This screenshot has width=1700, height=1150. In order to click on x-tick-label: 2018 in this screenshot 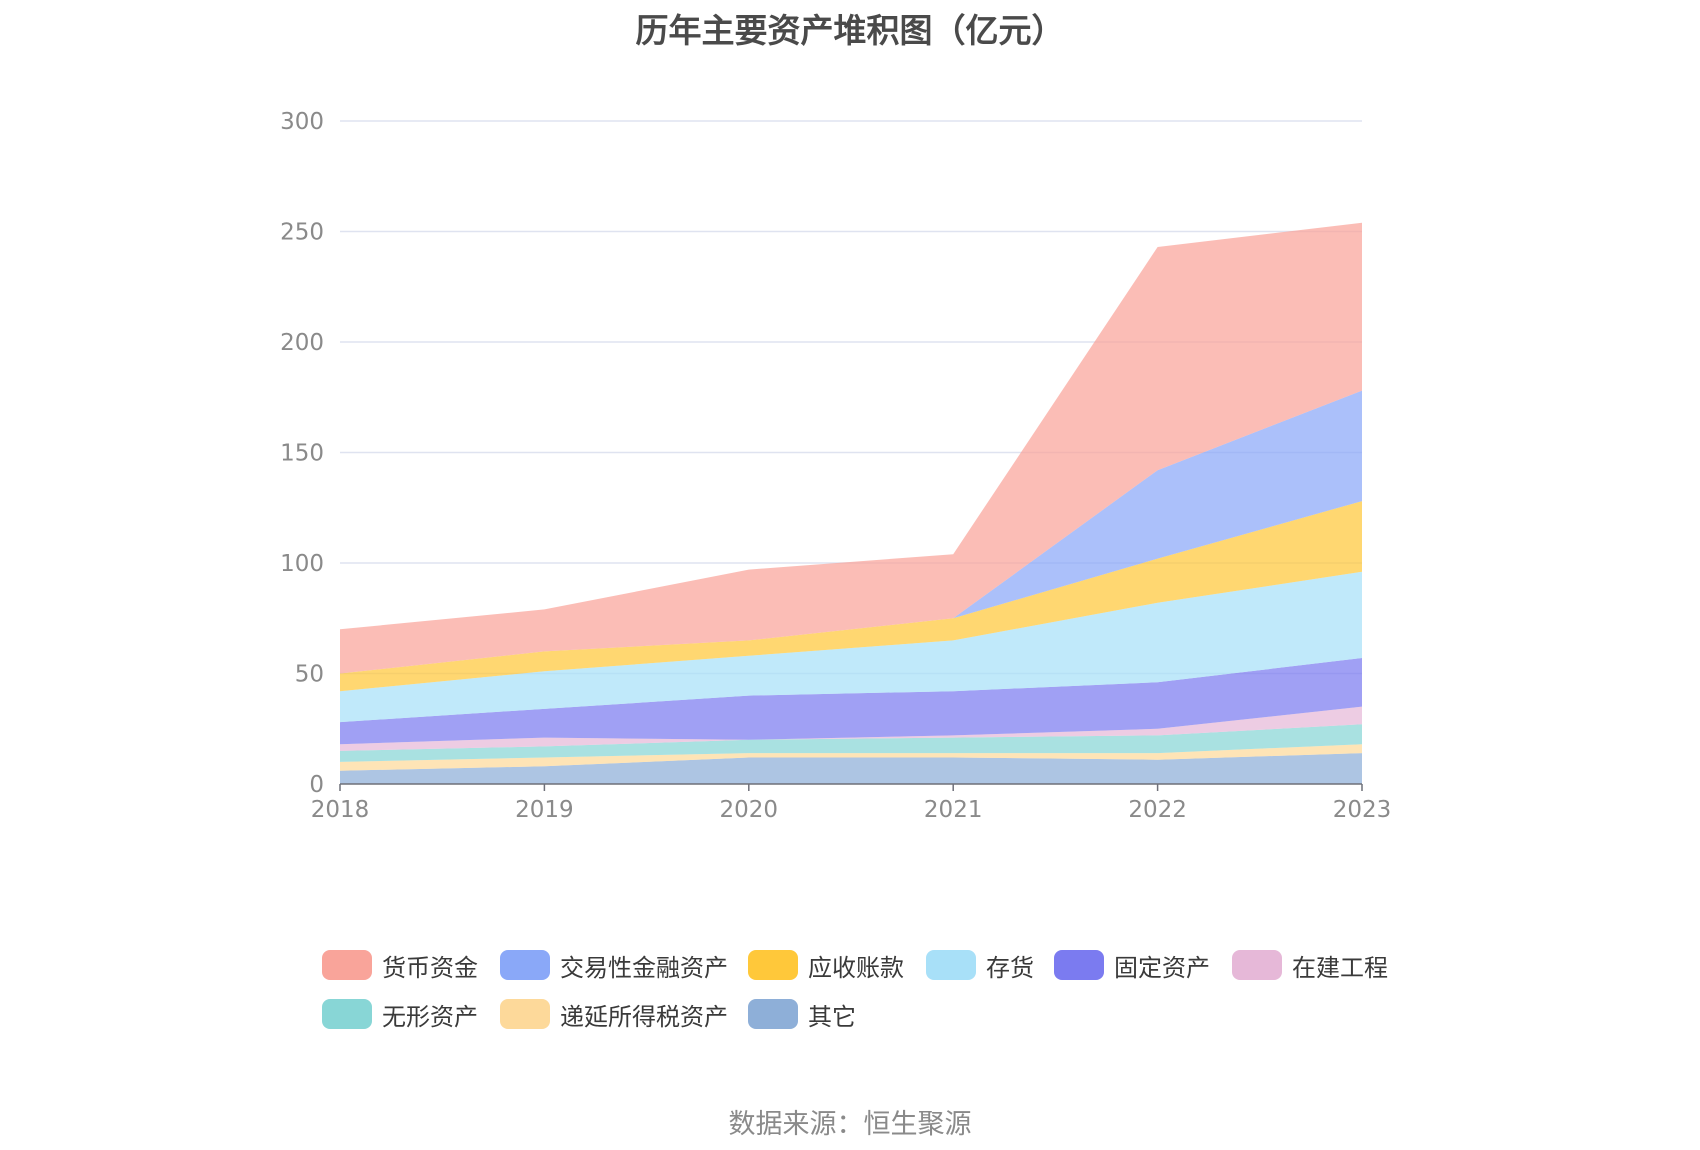, I will do `click(340, 810)`.